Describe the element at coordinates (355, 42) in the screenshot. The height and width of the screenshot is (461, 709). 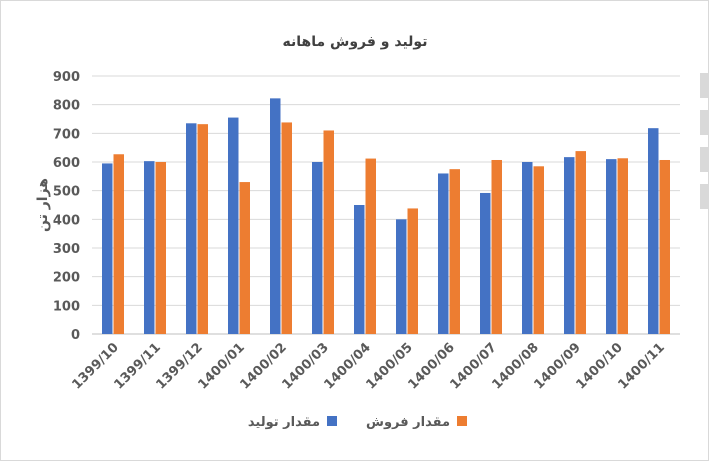
I see `chart-title: تولید و فروش ماهانه` at that location.